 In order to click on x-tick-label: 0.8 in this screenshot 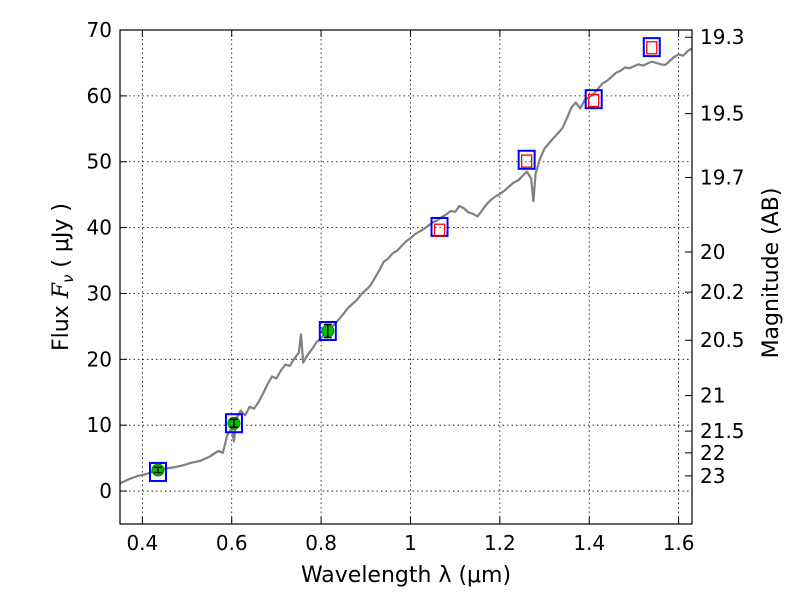, I will do `click(321, 543)`.